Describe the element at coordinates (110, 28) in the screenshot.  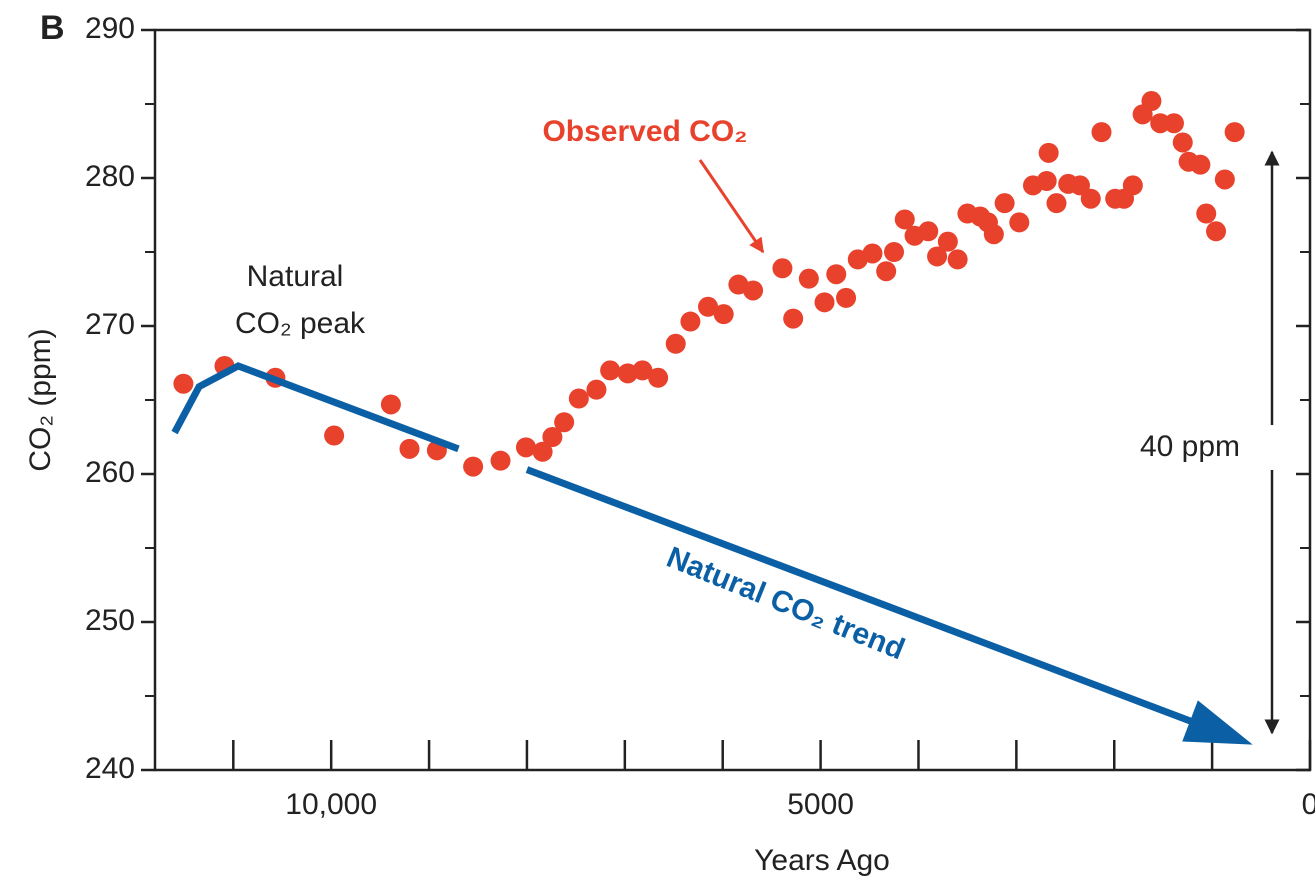
I see `y-tick-label: 290` at that location.